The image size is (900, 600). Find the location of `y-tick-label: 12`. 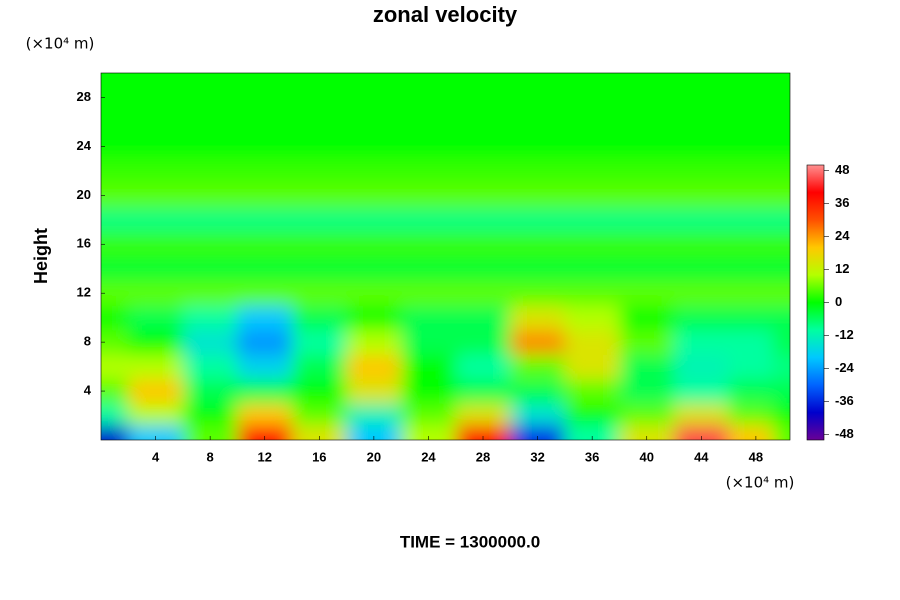

y-tick-label: 12 is located at coordinates (84, 292).